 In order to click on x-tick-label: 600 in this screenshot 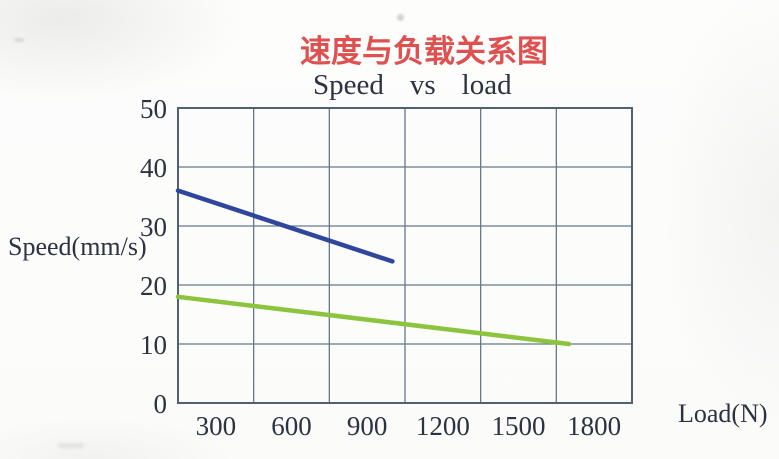, I will do `click(291, 426)`.